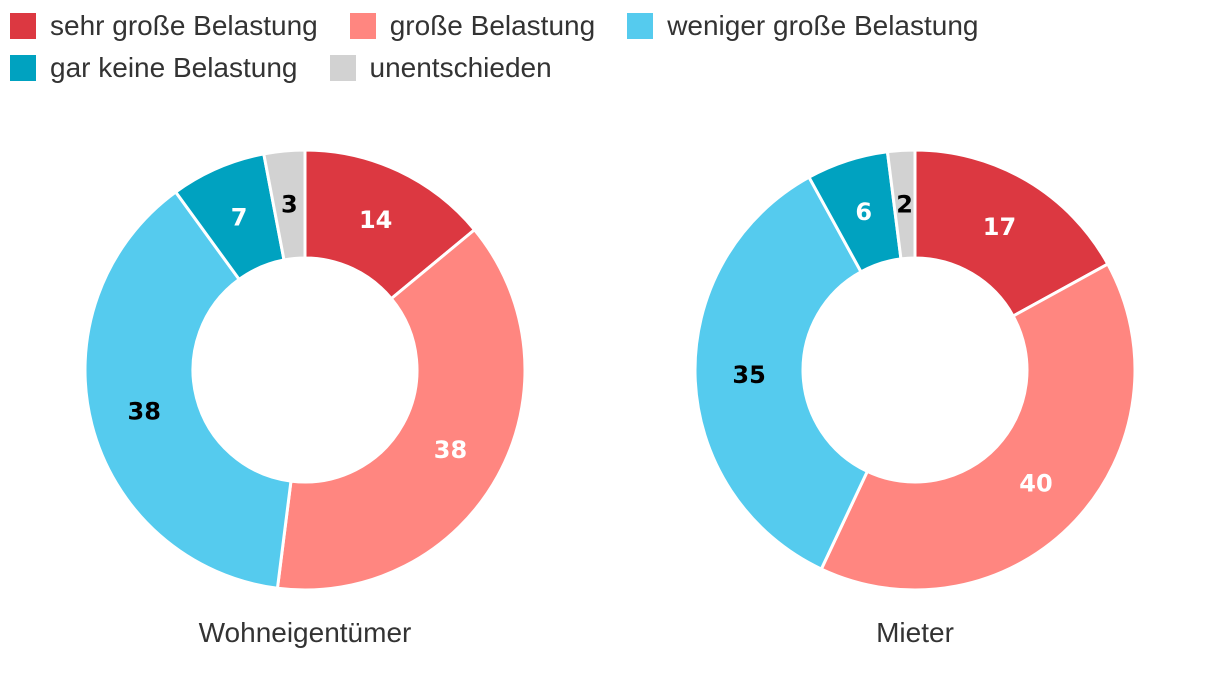 The image size is (1220, 680). I want to click on donut-slice-sehr-grosse-belastung, so click(1011, 233).